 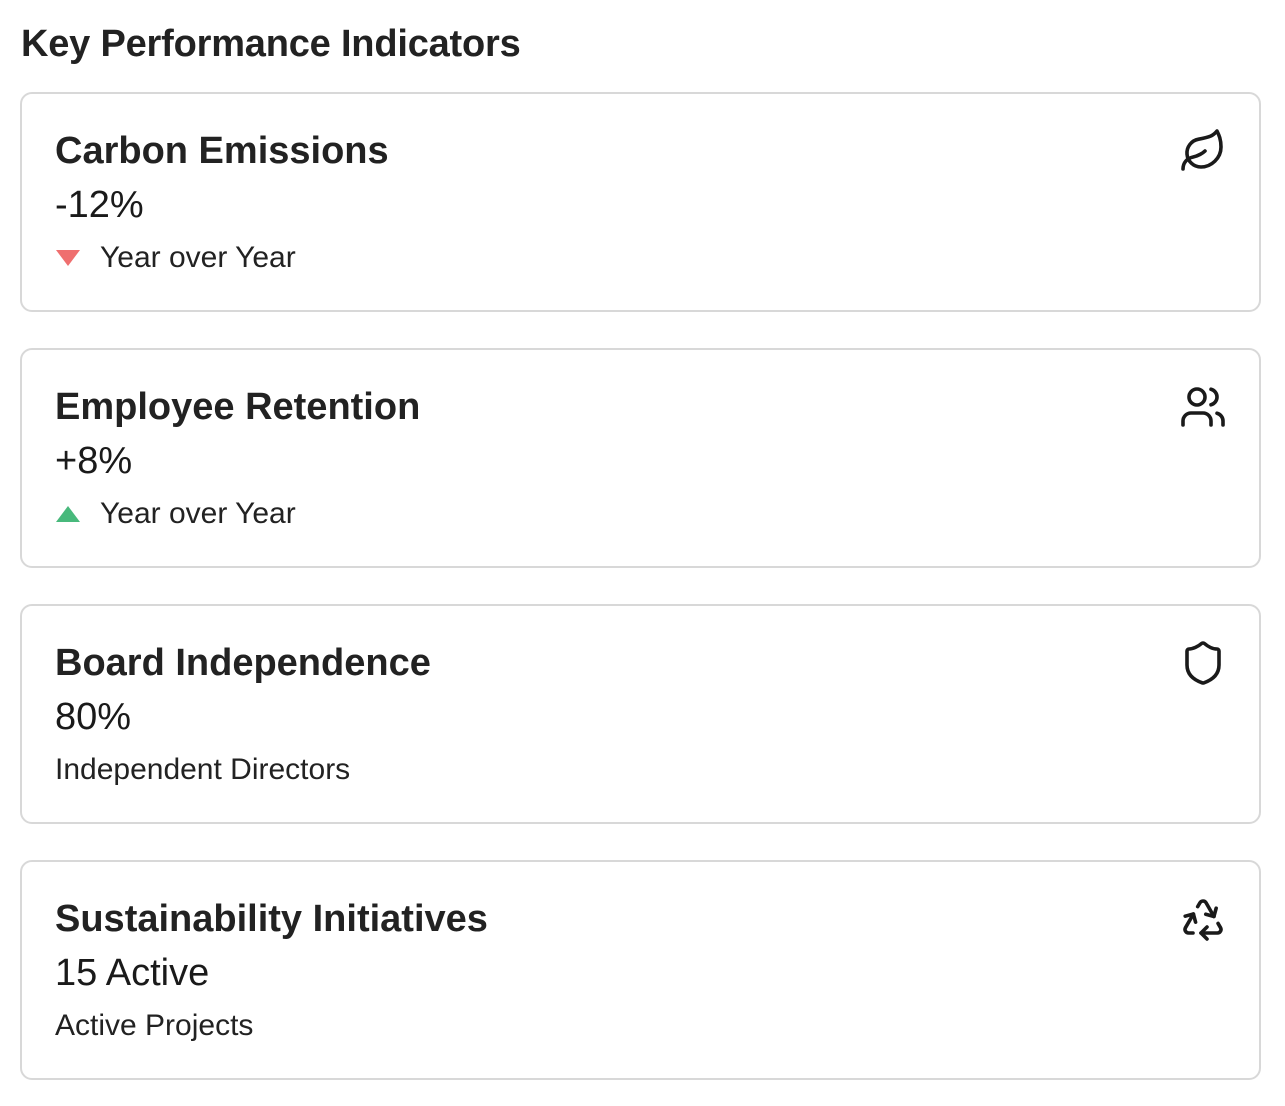 I want to click on kpi-title: Carbon Emissions, so click(x=222, y=151).